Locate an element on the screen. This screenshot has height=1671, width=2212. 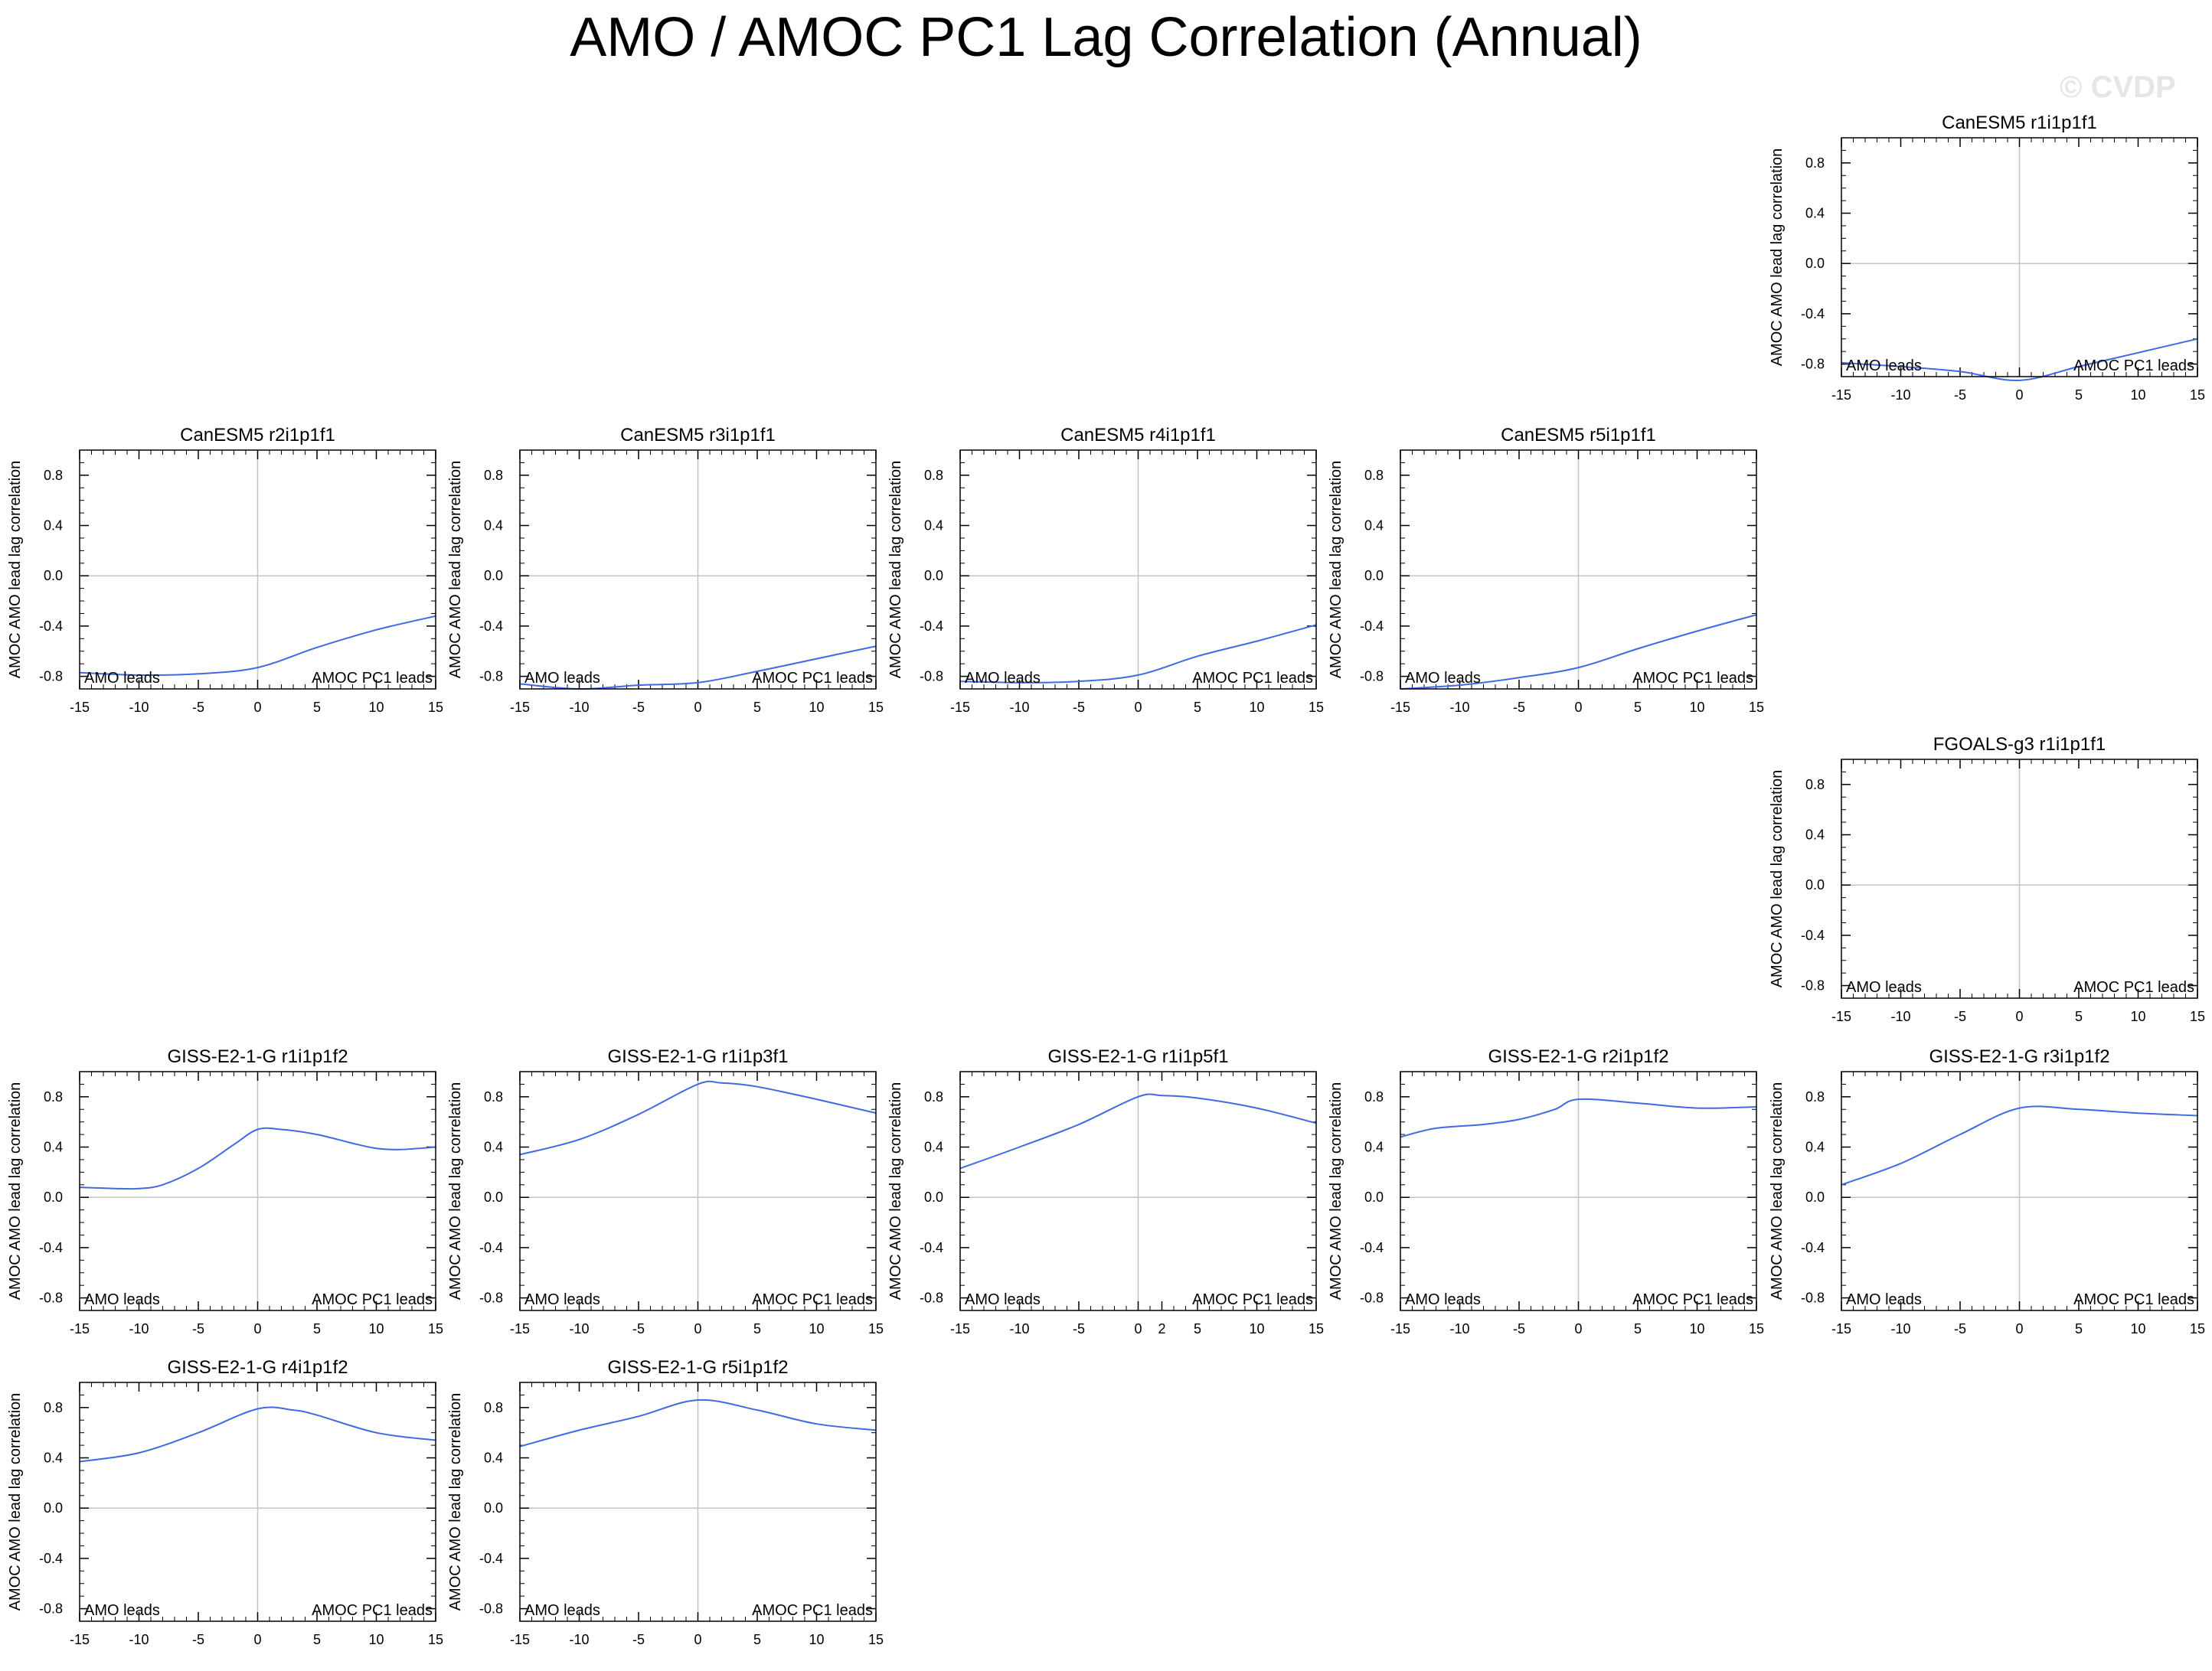
panel-title: GISS-E2-1-G r3i1p1f2 is located at coordinates (2019, 1056).